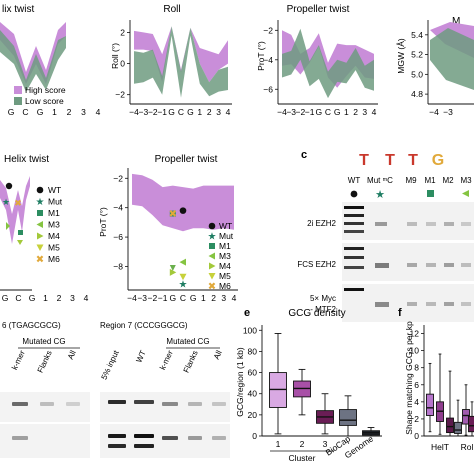 The width and height of the screenshot is (474, 474). Describe the element at coordinates (165, 407) in the screenshot. I see `gel-region7-top` at that location.